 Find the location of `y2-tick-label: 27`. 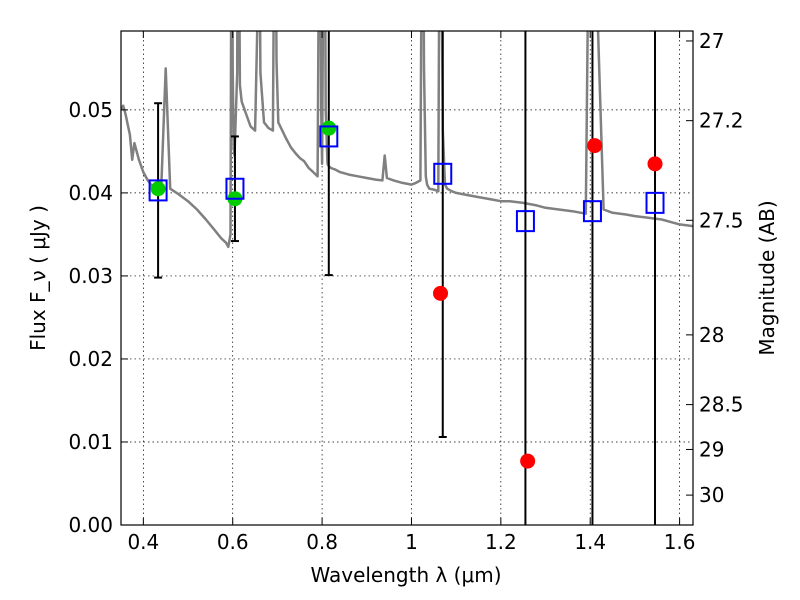

y2-tick-label: 27 is located at coordinates (711, 41).